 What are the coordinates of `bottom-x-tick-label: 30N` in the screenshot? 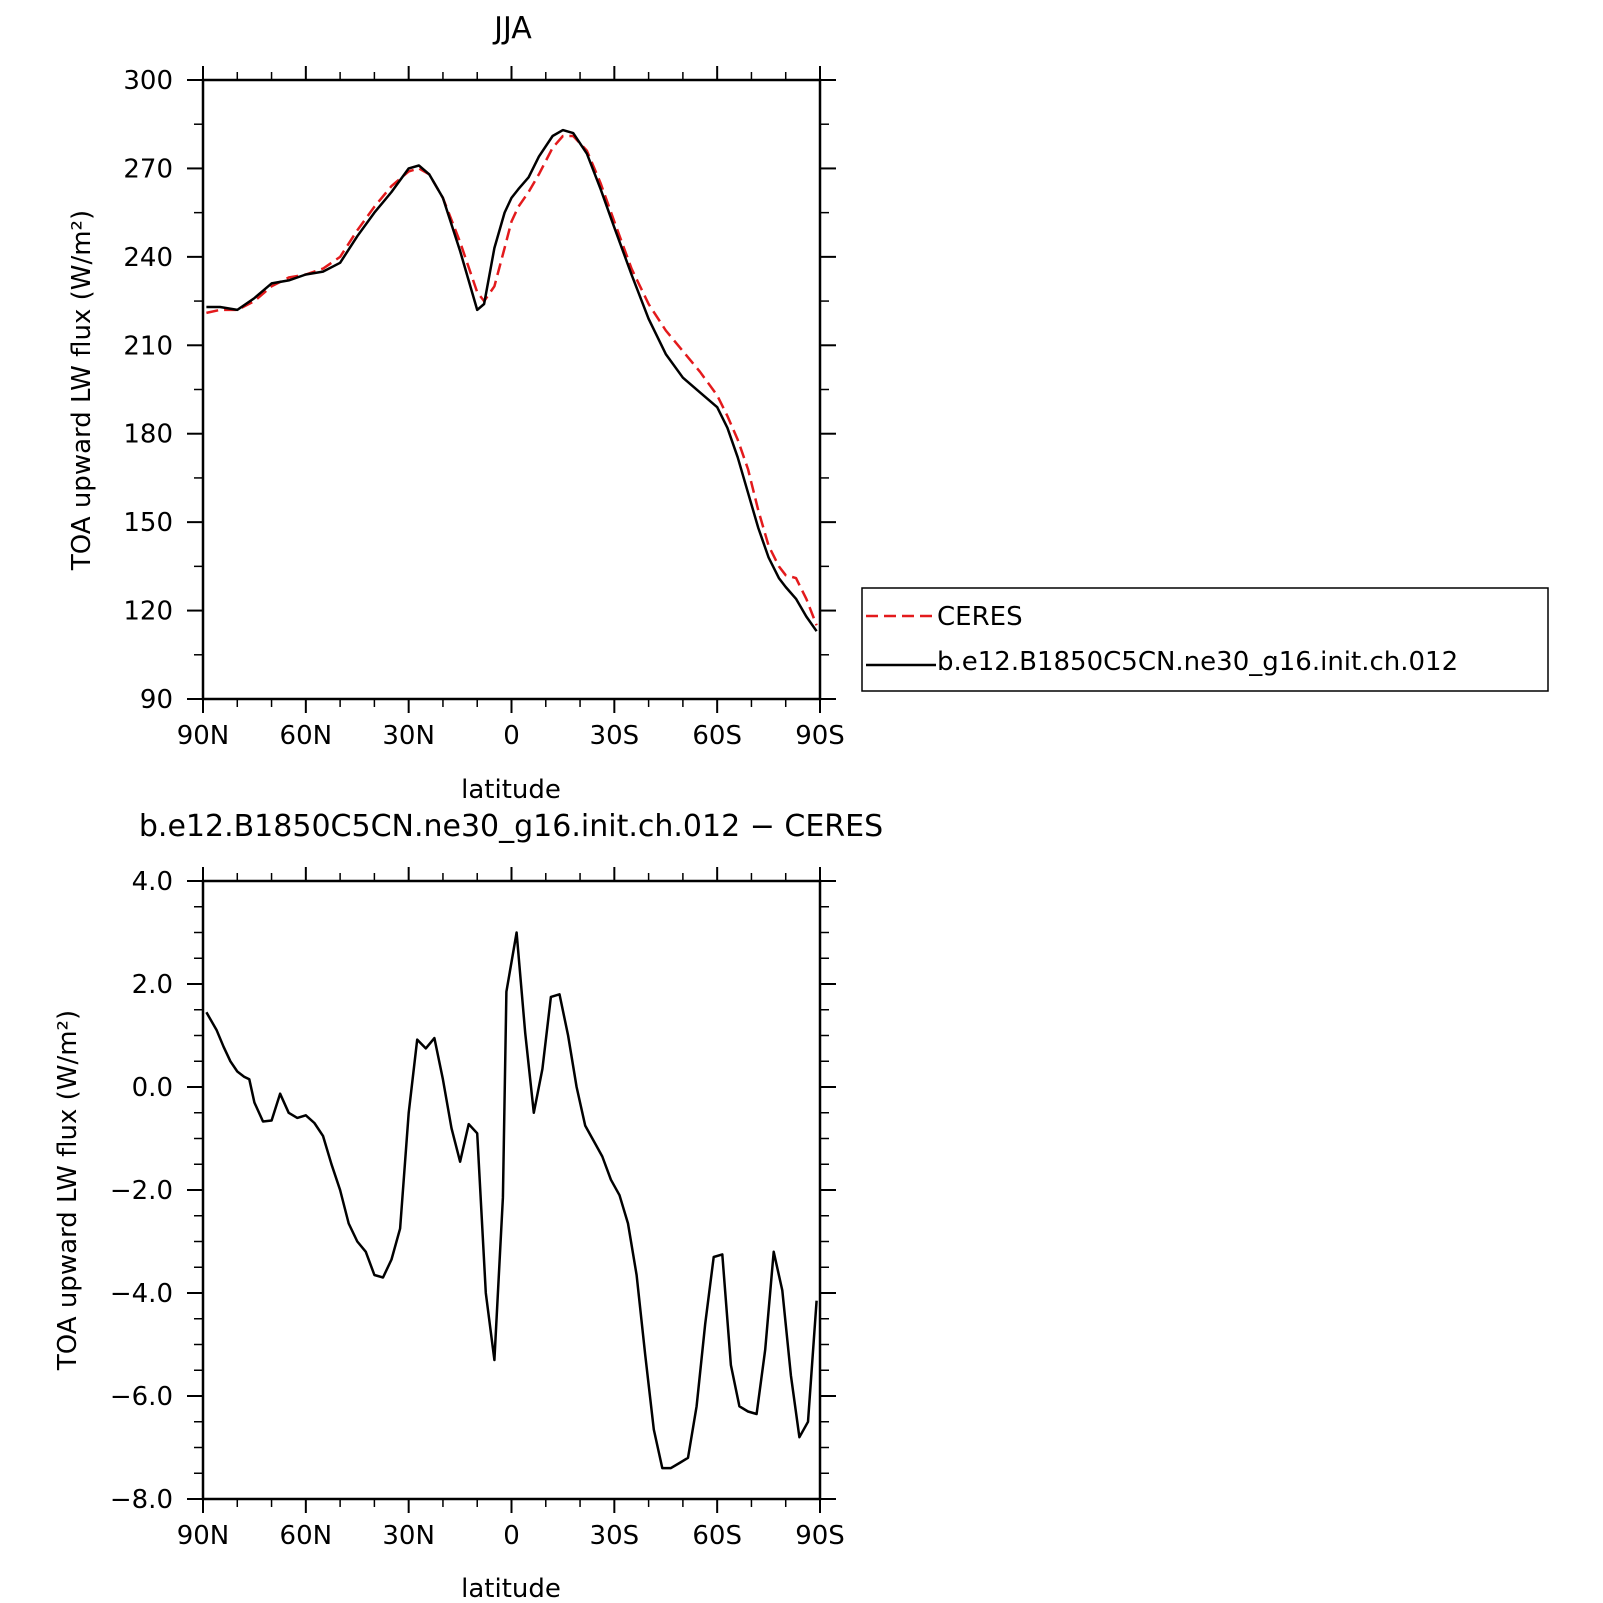 It's located at (408, 1536).